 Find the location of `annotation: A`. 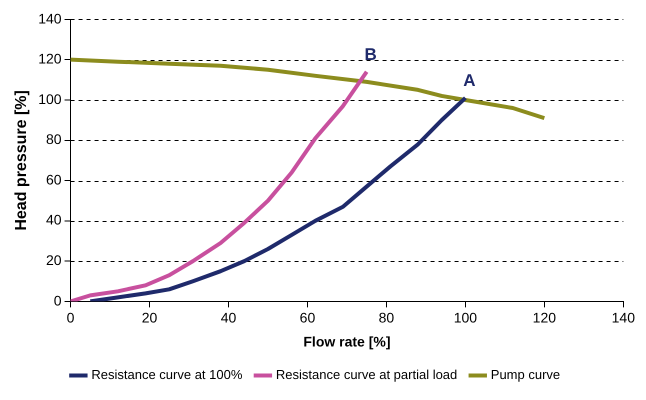

annotation: A is located at coordinates (469, 80).